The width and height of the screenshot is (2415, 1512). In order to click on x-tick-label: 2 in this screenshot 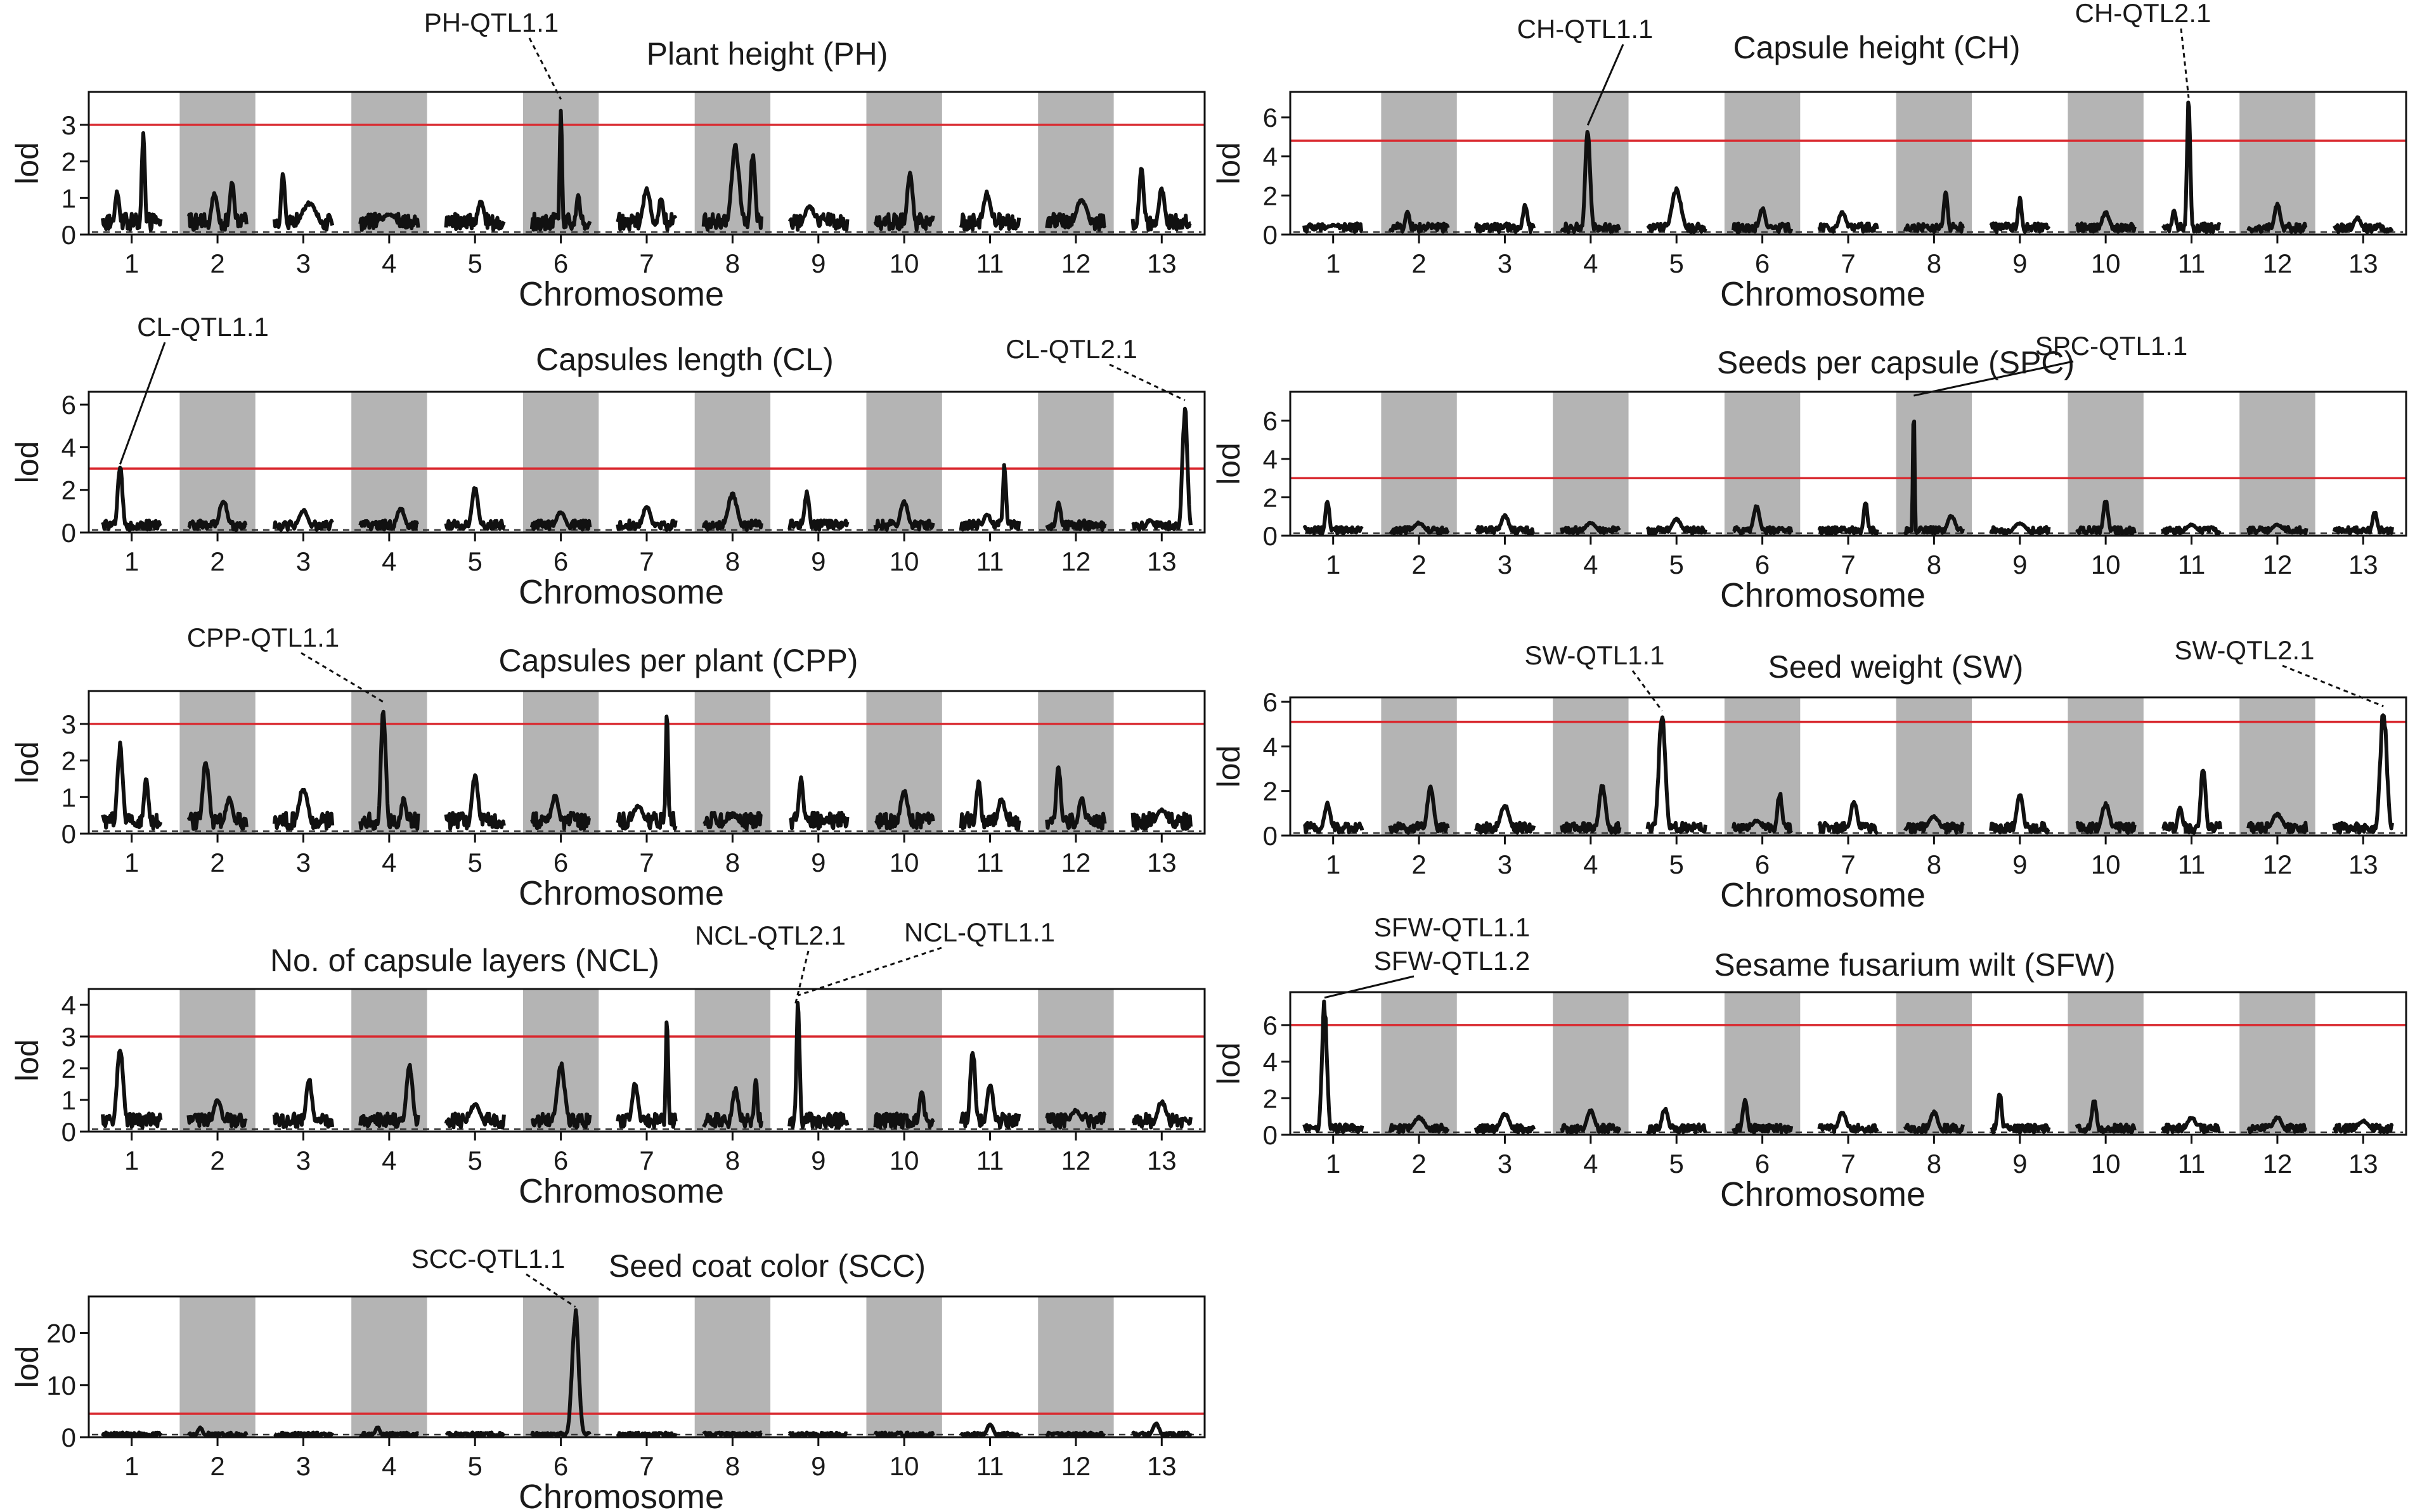, I will do `click(217, 1160)`.